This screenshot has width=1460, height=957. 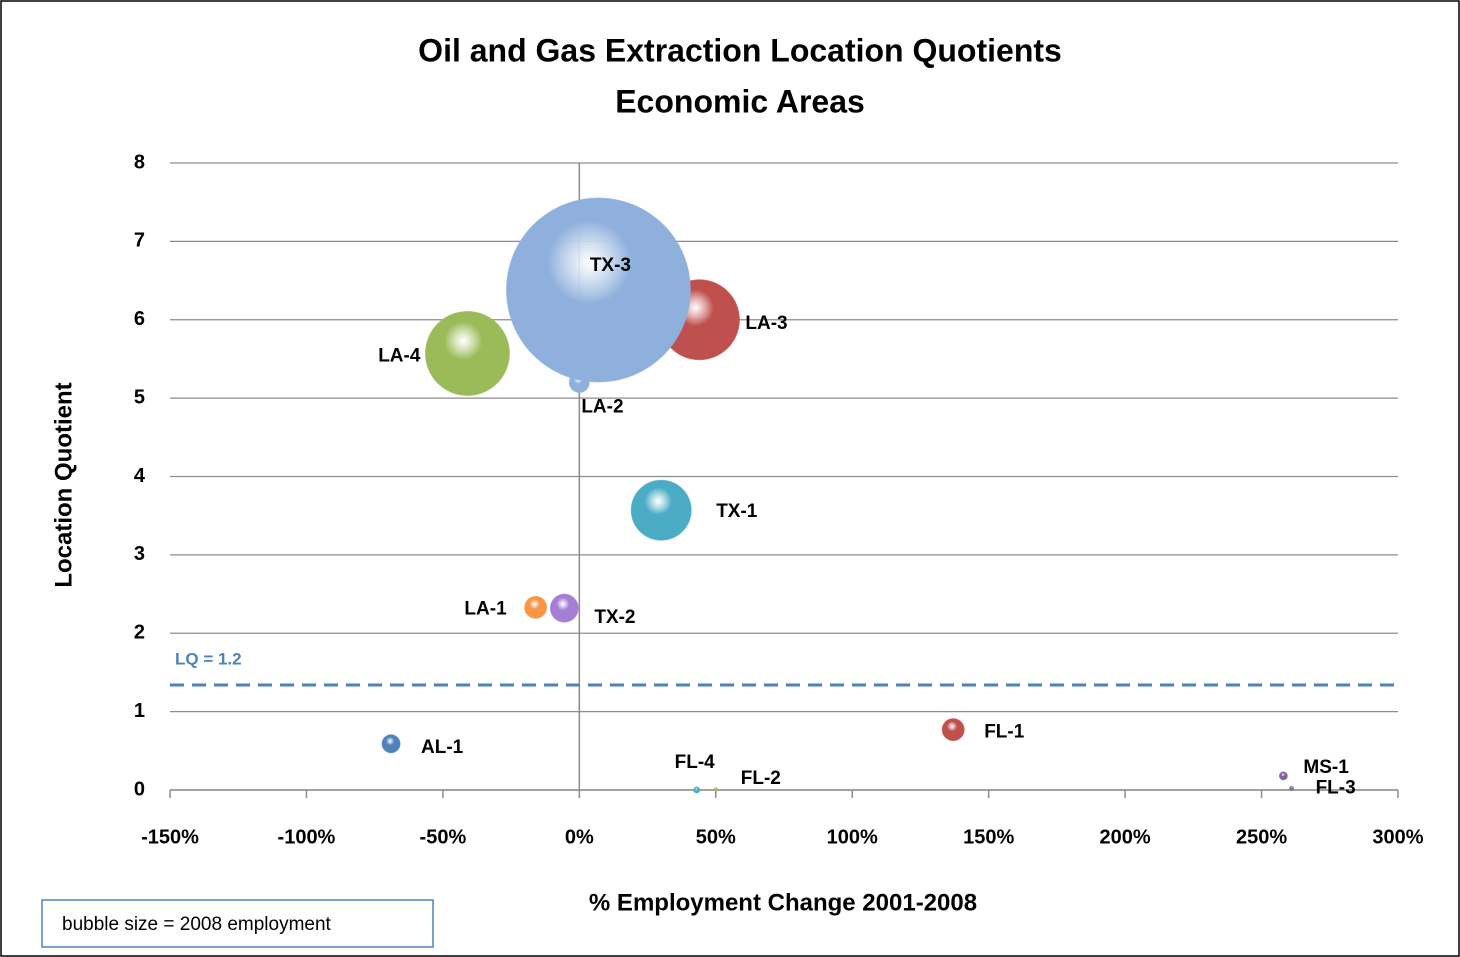 I want to click on bubble-label: FL-4, so click(x=695, y=762).